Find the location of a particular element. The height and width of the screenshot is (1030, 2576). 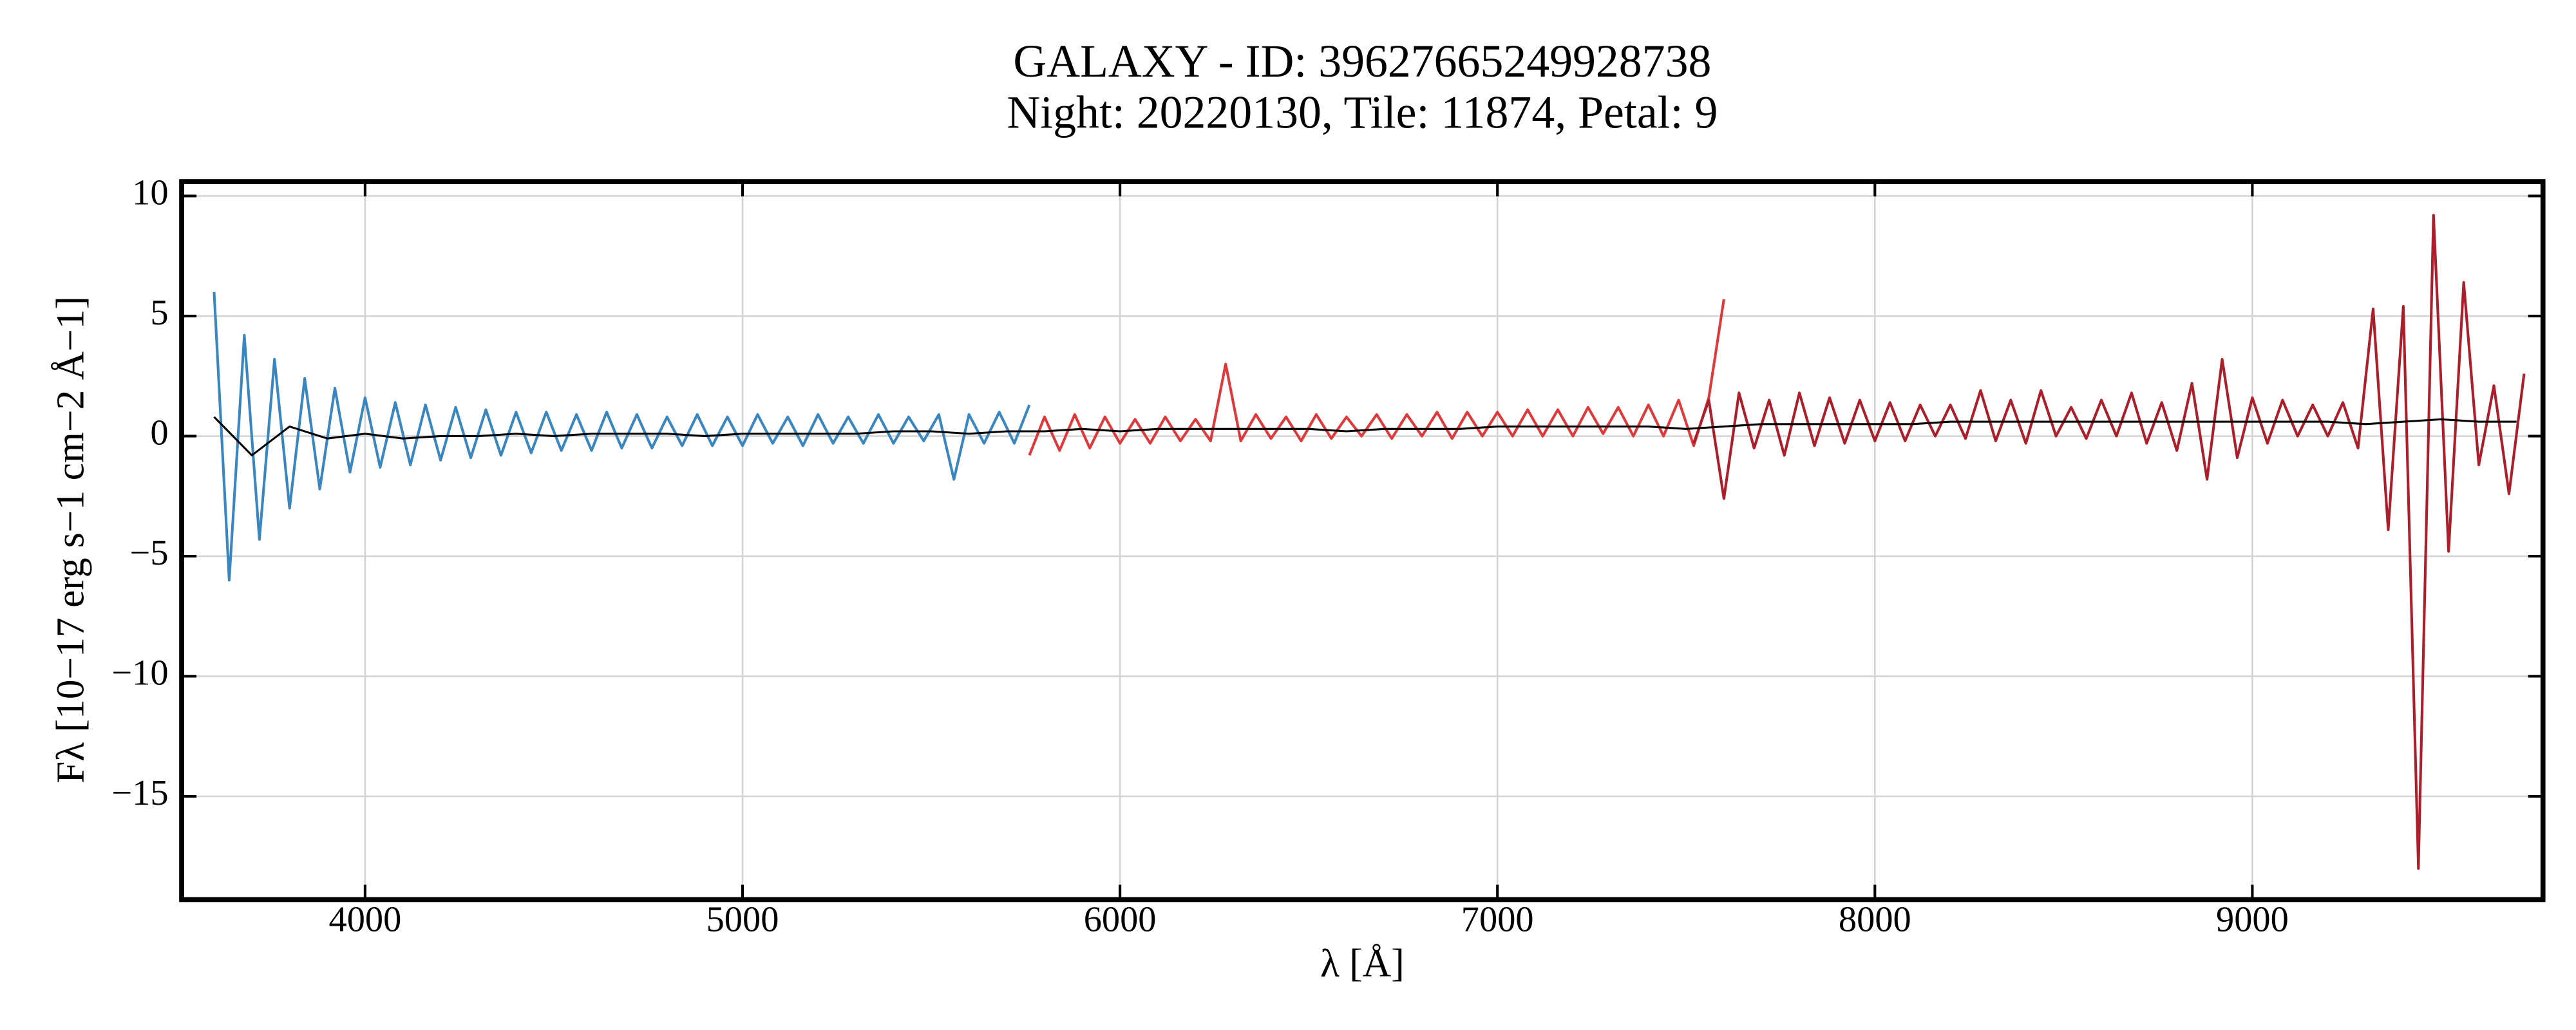

y-tick-label: −15 is located at coordinates (139, 793).